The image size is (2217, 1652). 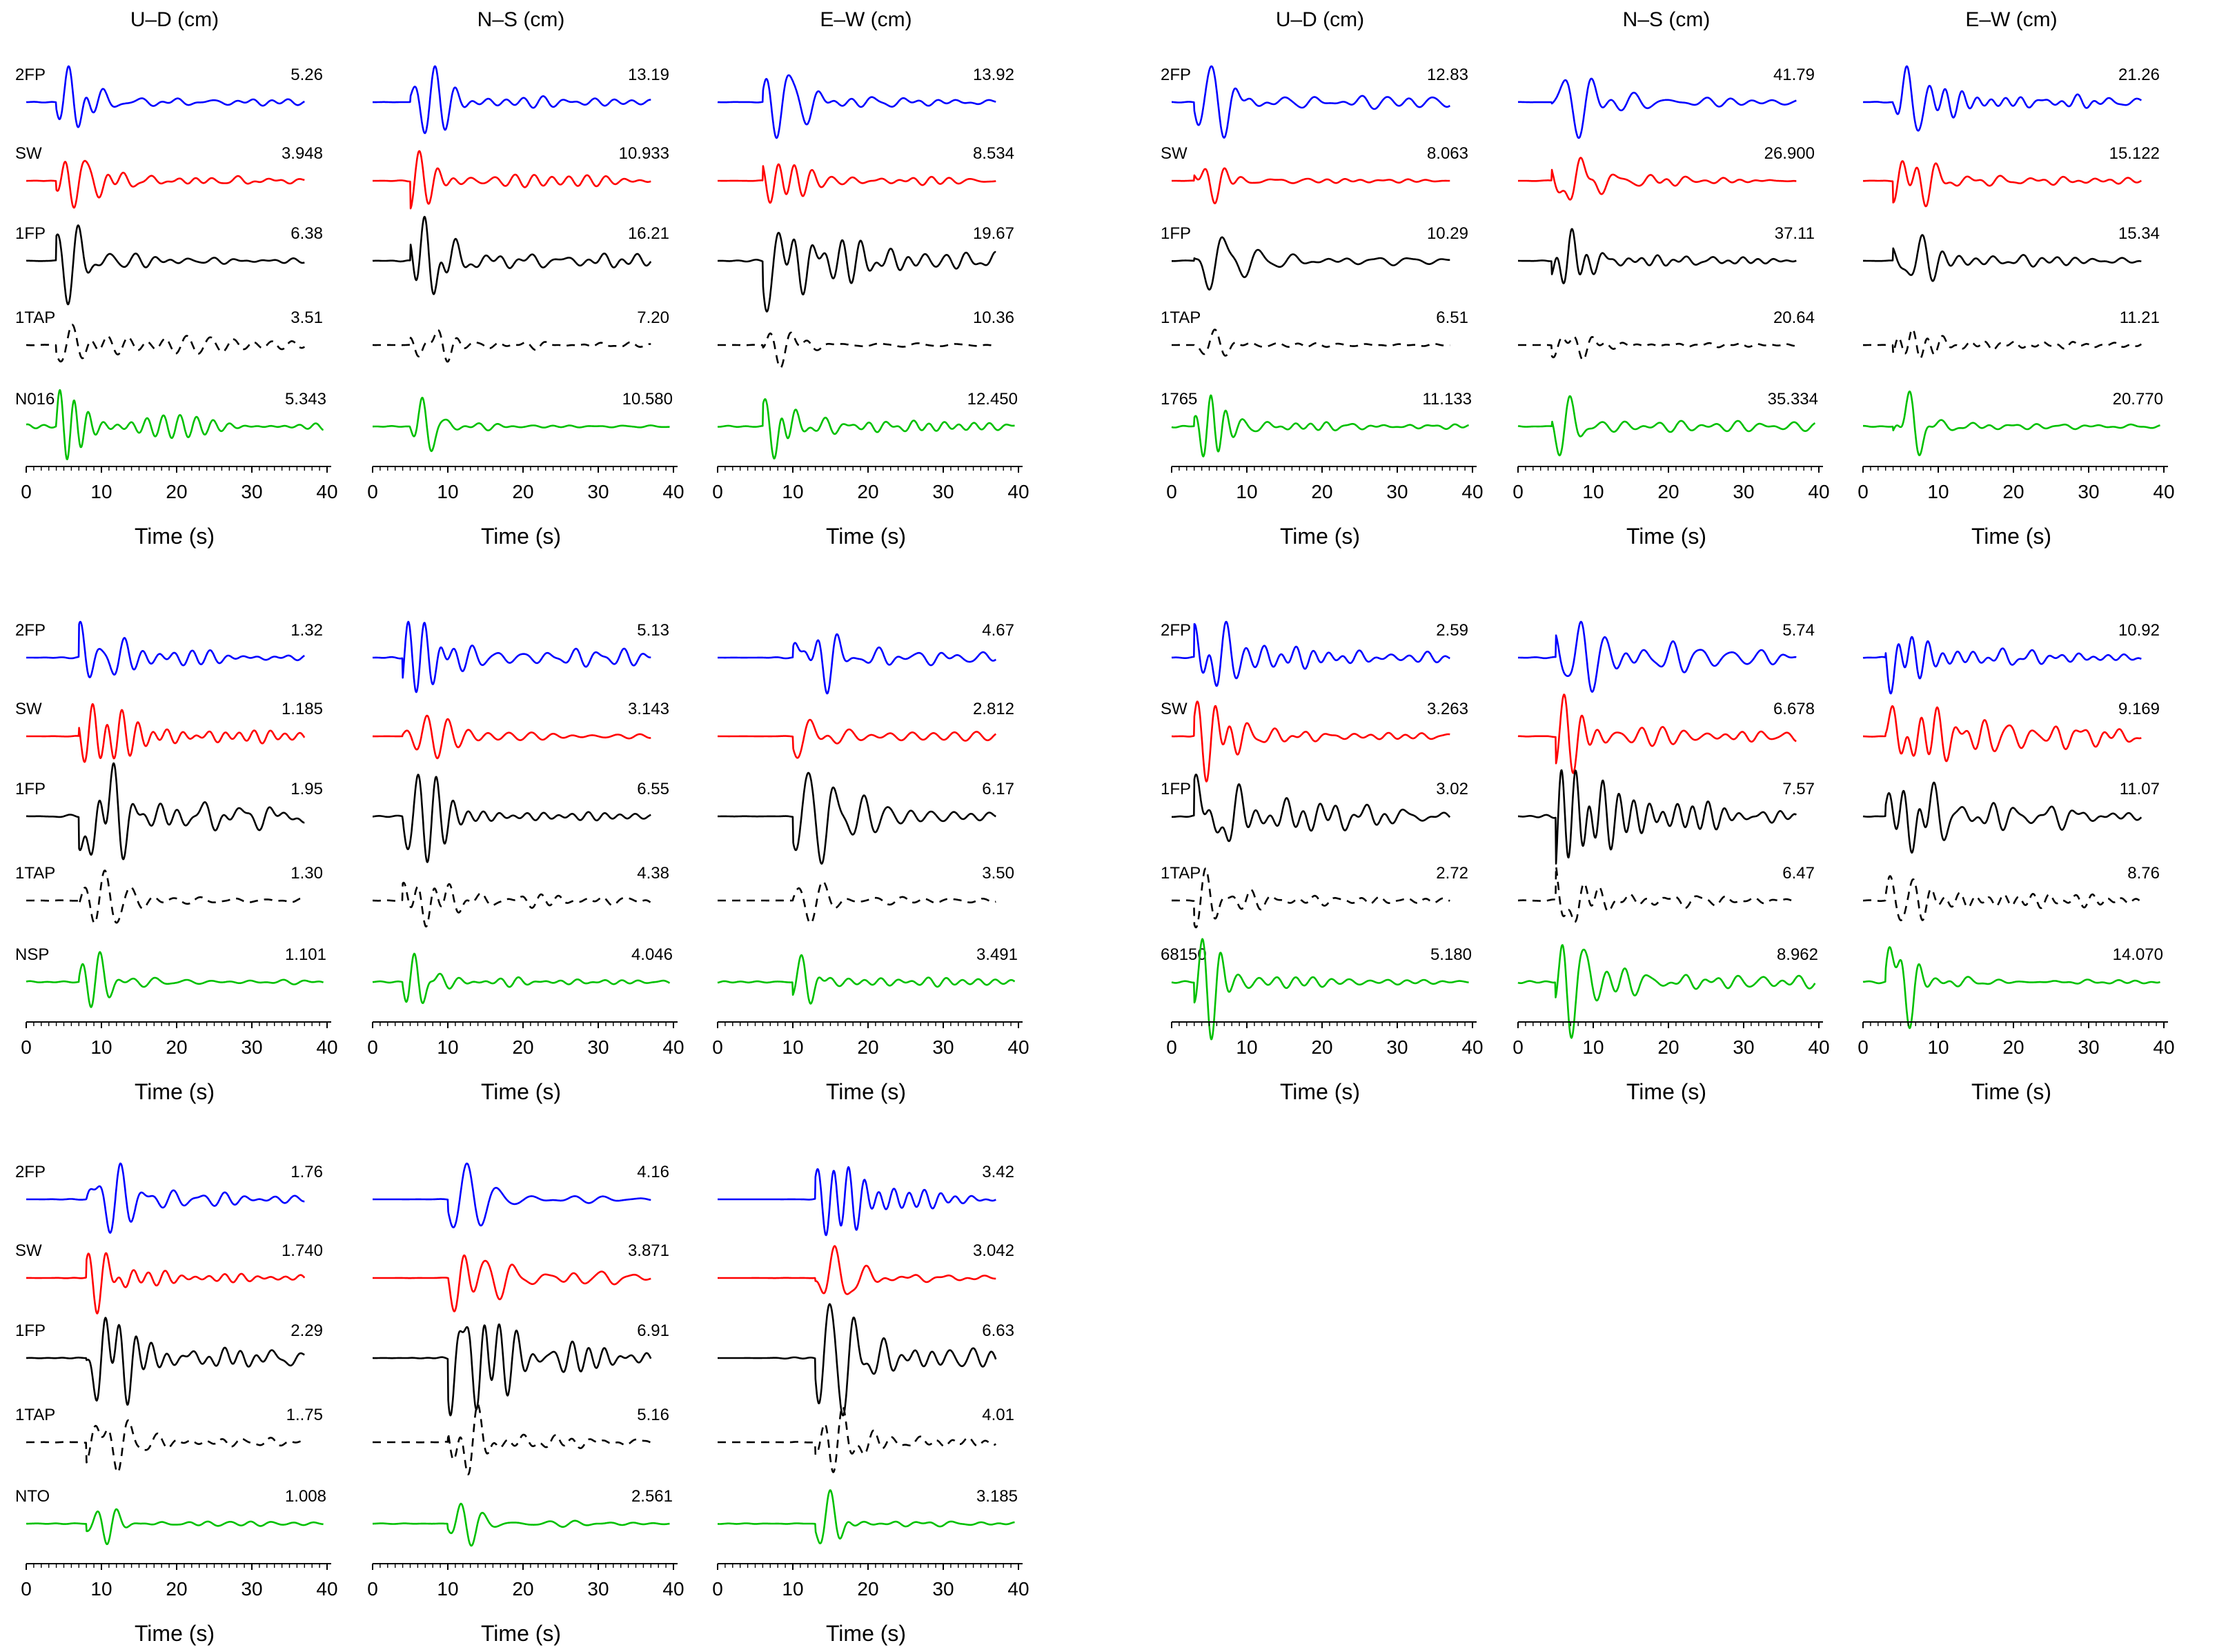 I want to click on peak-amplitude-2fp: 2.59, so click(x=1452, y=630).